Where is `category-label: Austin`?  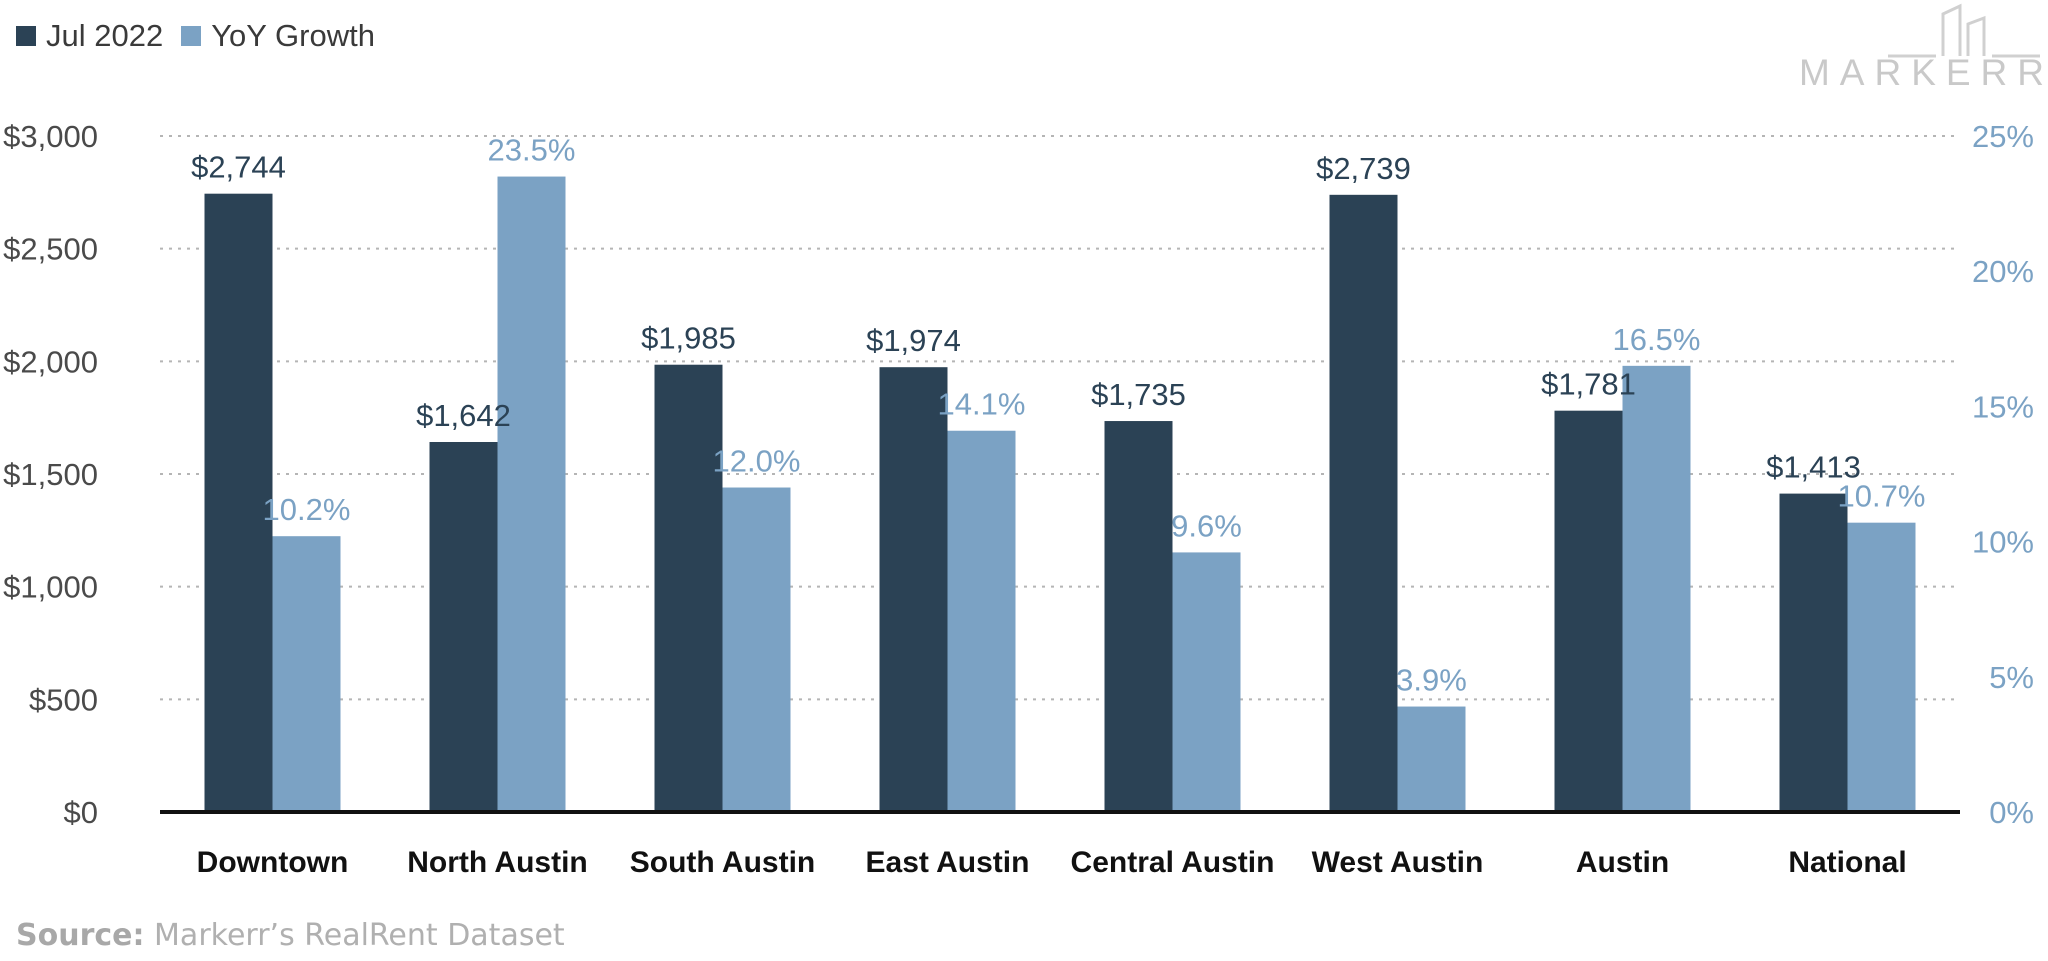 category-label: Austin is located at coordinates (1622, 862).